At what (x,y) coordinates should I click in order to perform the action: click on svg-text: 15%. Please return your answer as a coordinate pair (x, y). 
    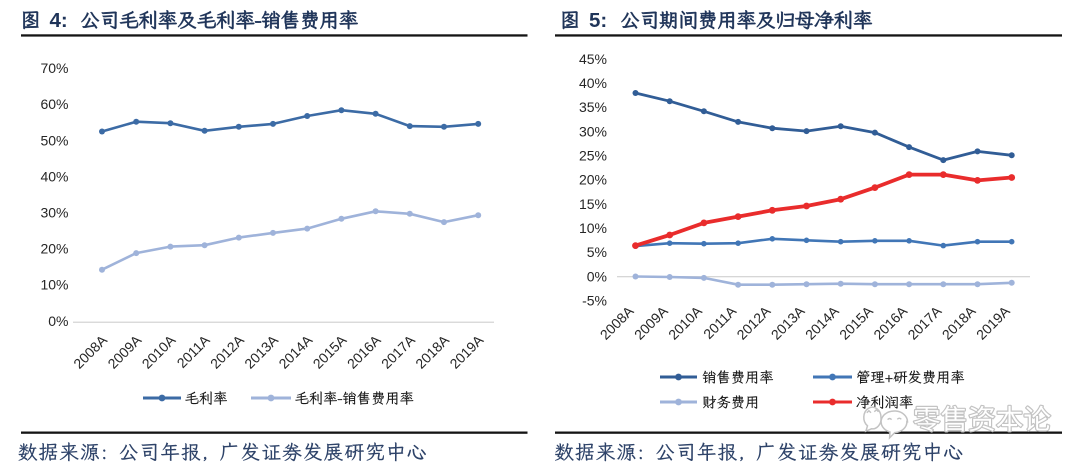
    Looking at the image, I should click on (593, 204).